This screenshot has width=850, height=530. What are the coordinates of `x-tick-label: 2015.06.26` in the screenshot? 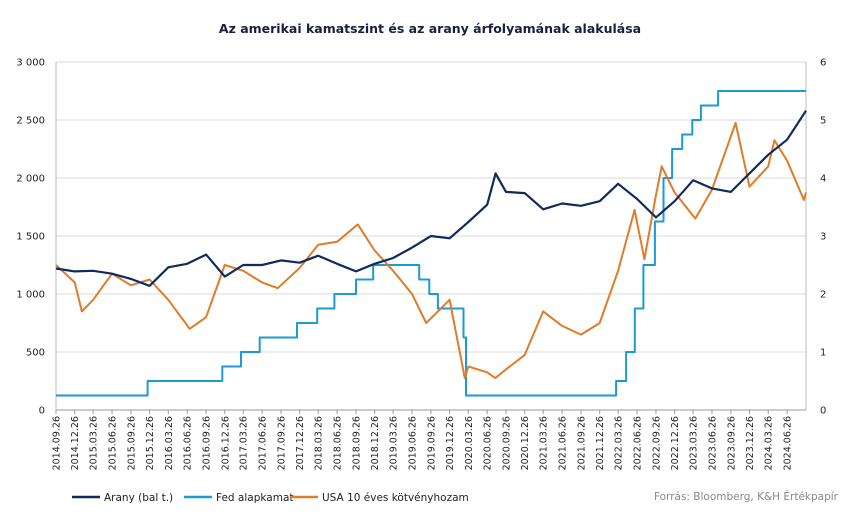 It's located at (113, 443).